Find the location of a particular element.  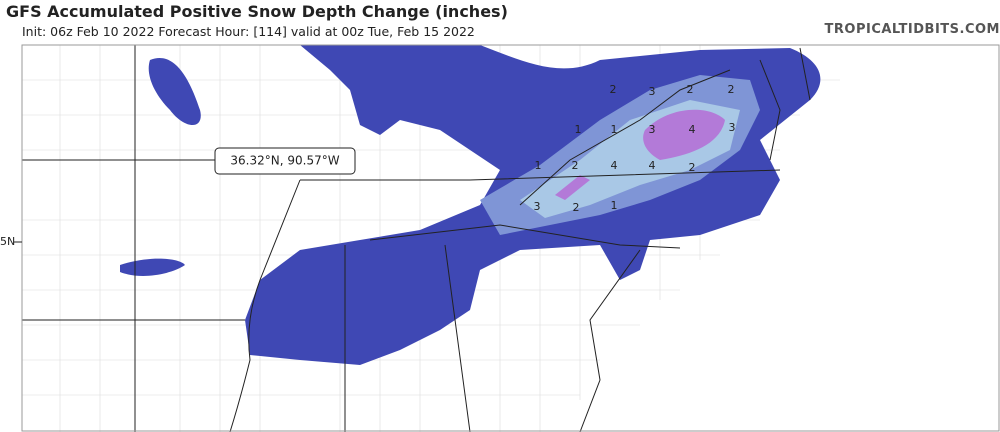

site-label: TROPICALTIDBITS.COM is located at coordinates (912, 29).